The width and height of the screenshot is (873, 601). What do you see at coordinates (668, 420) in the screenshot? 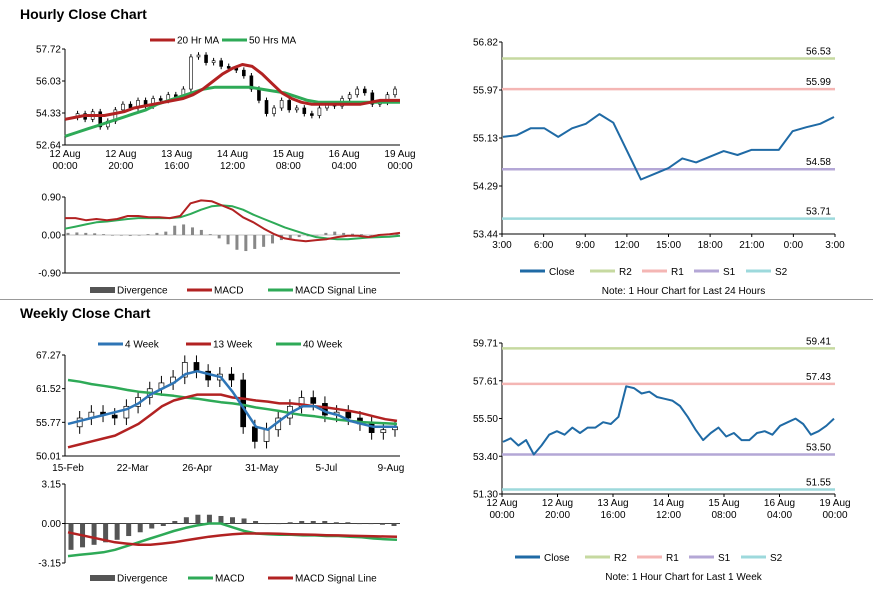
I see `weekly1w-close-line` at bounding box center [668, 420].